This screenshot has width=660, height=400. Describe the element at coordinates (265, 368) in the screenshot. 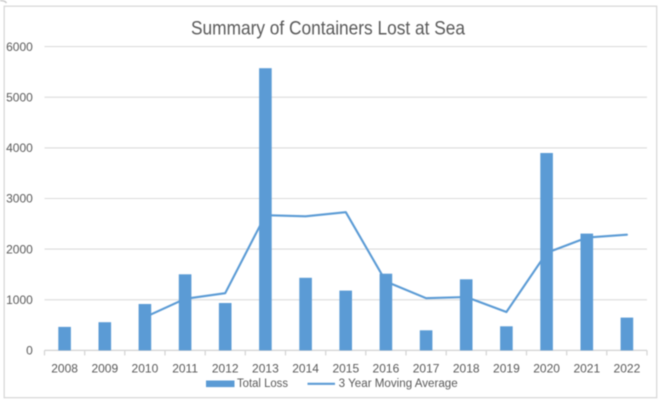

I see `svg-text: 2013` at that location.